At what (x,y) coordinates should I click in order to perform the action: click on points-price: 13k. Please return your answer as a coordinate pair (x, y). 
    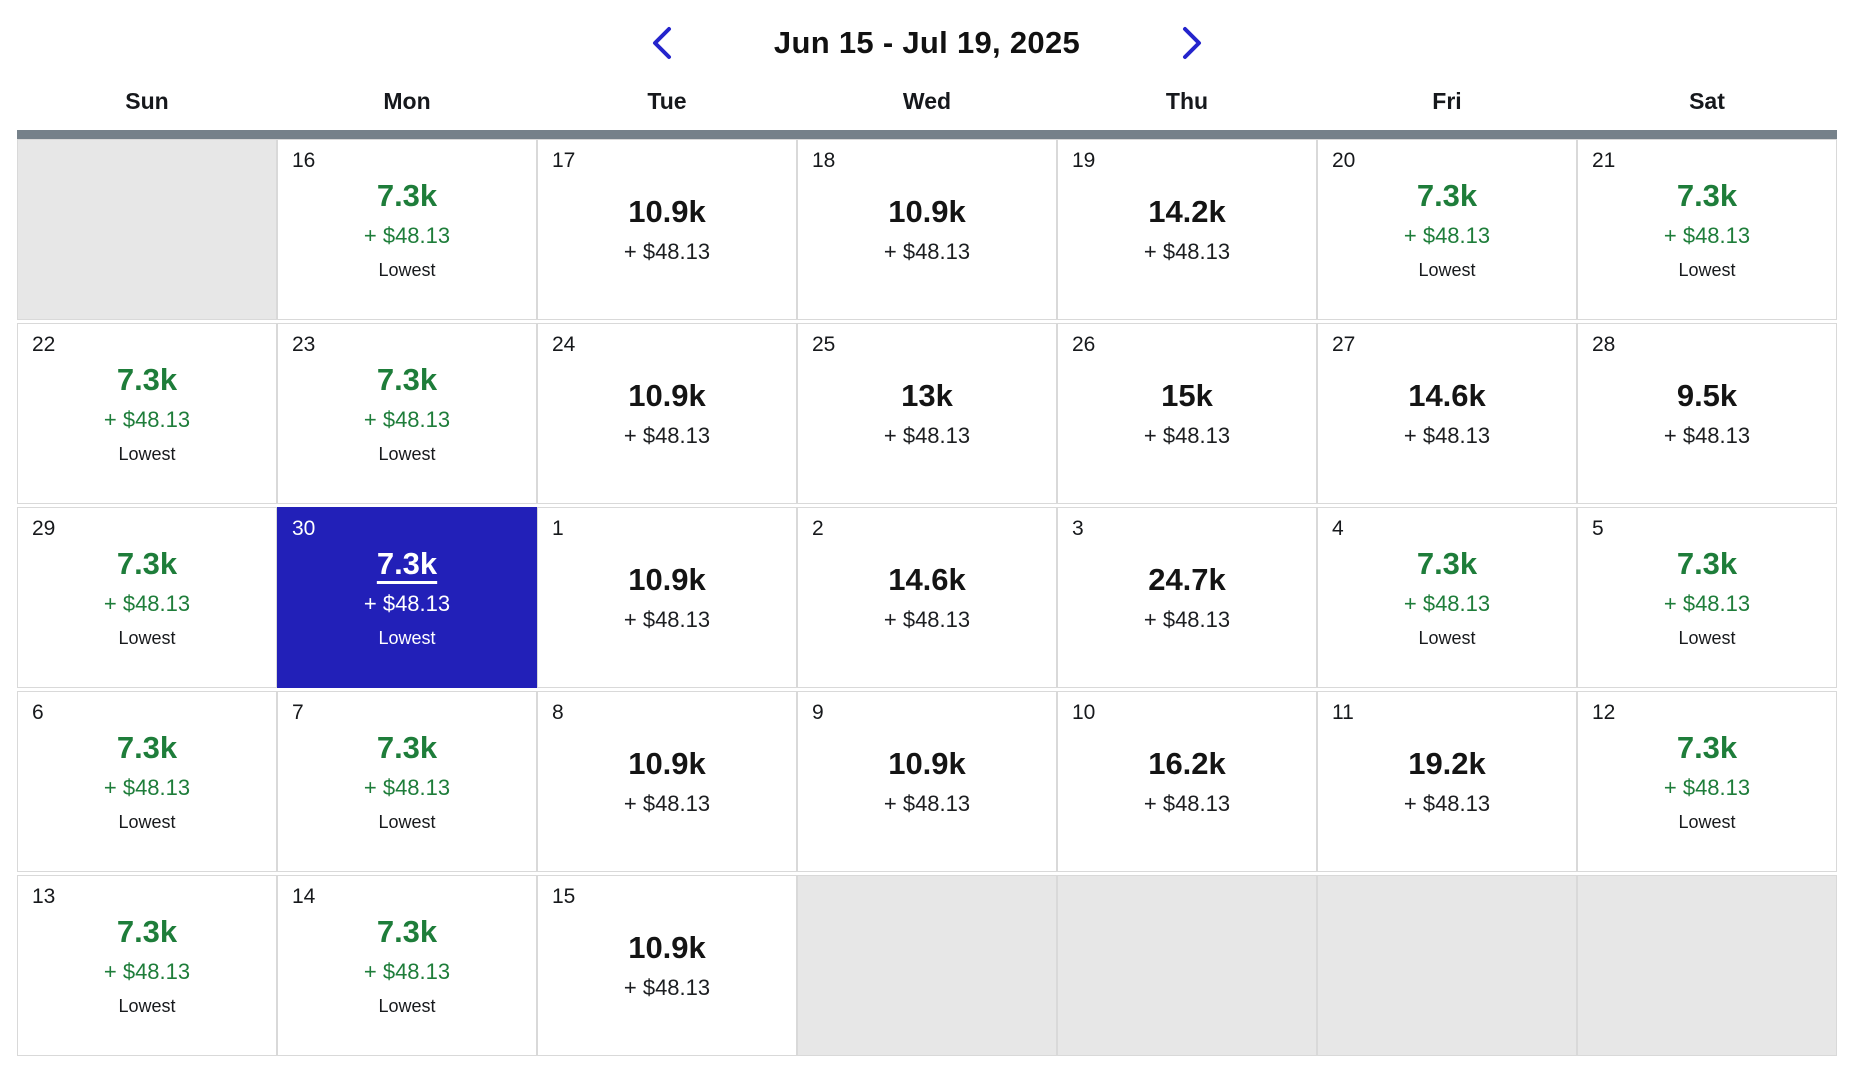
    Looking at the image, I should click on (927, 396).